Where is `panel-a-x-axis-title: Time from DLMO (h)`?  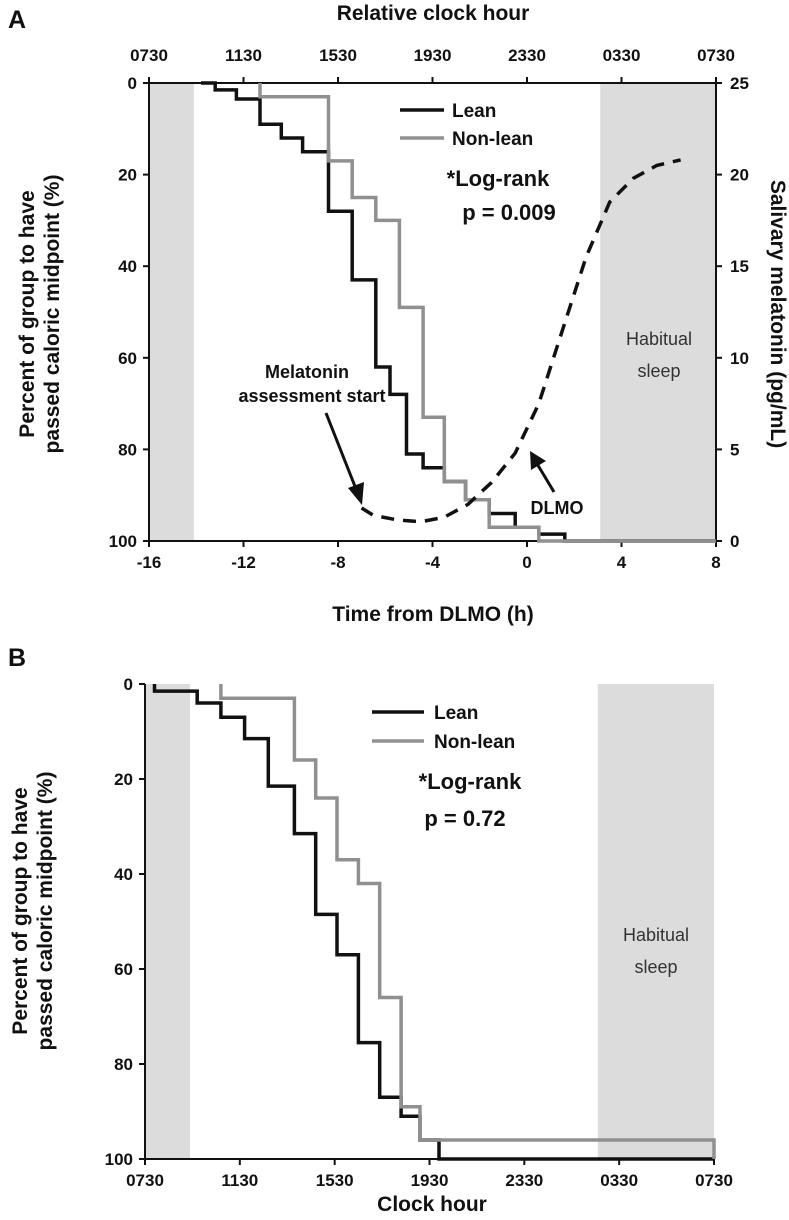 panel-a-x-axis-title: Time from DLMO (h) is located at coordinates (432, 614).